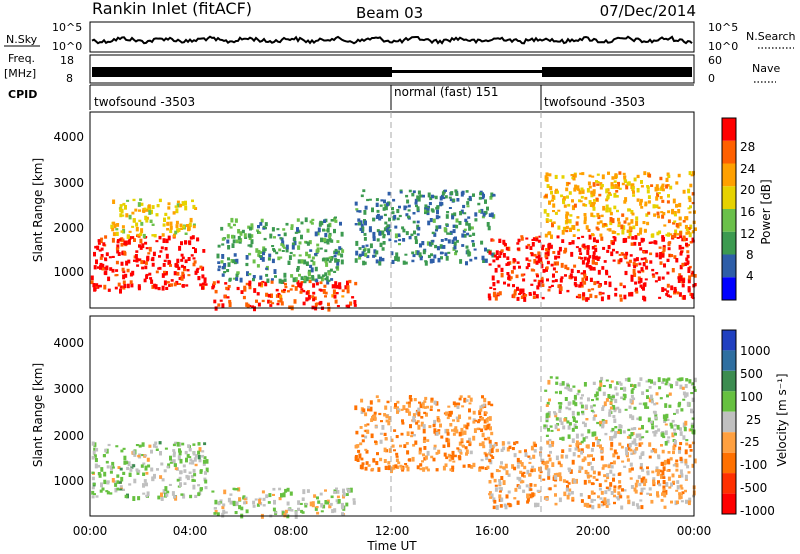 The image size is (800, 554). What do you see at coordinates (21, 58) in the screenshot?
I see `freq-label: Freq.` at bounding box center [21, 58].